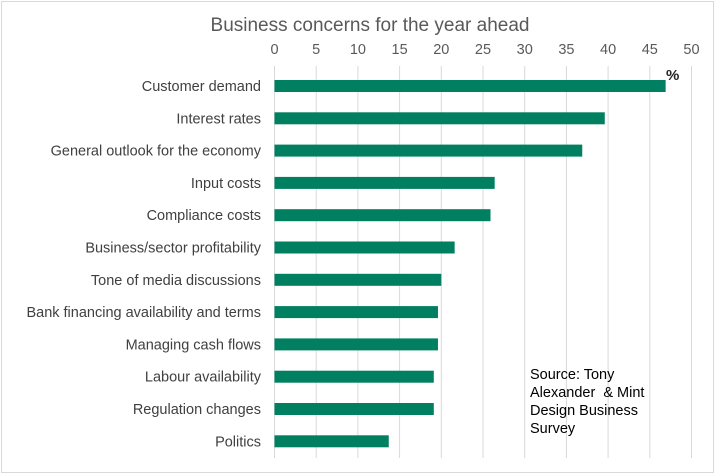  I want to click on category-label: General outlook for the economy, so click(156, 152).